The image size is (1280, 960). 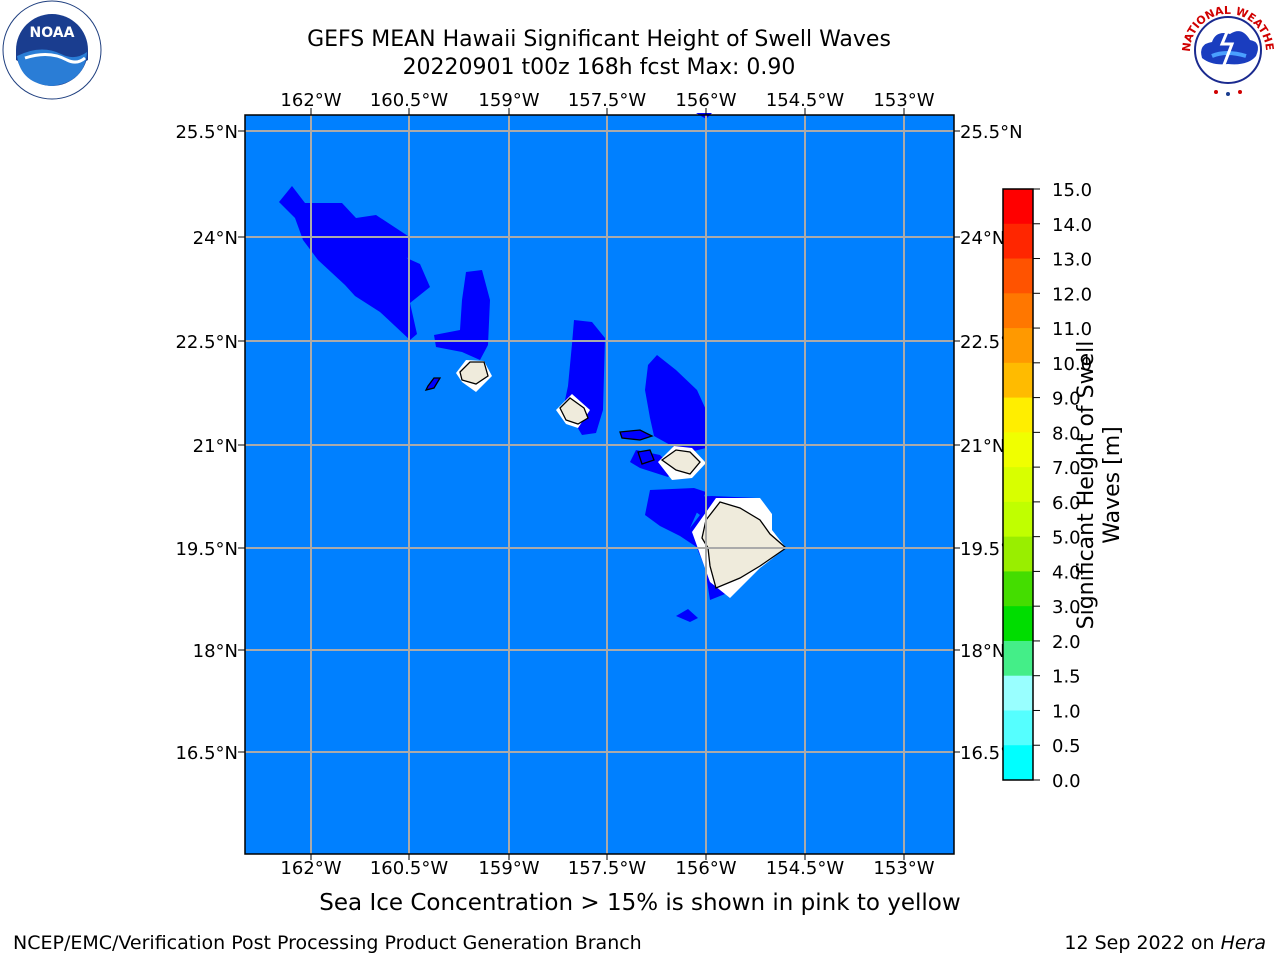 I want to click on colorbar-tick-label: 5.0, so click(x=1066, y=538).